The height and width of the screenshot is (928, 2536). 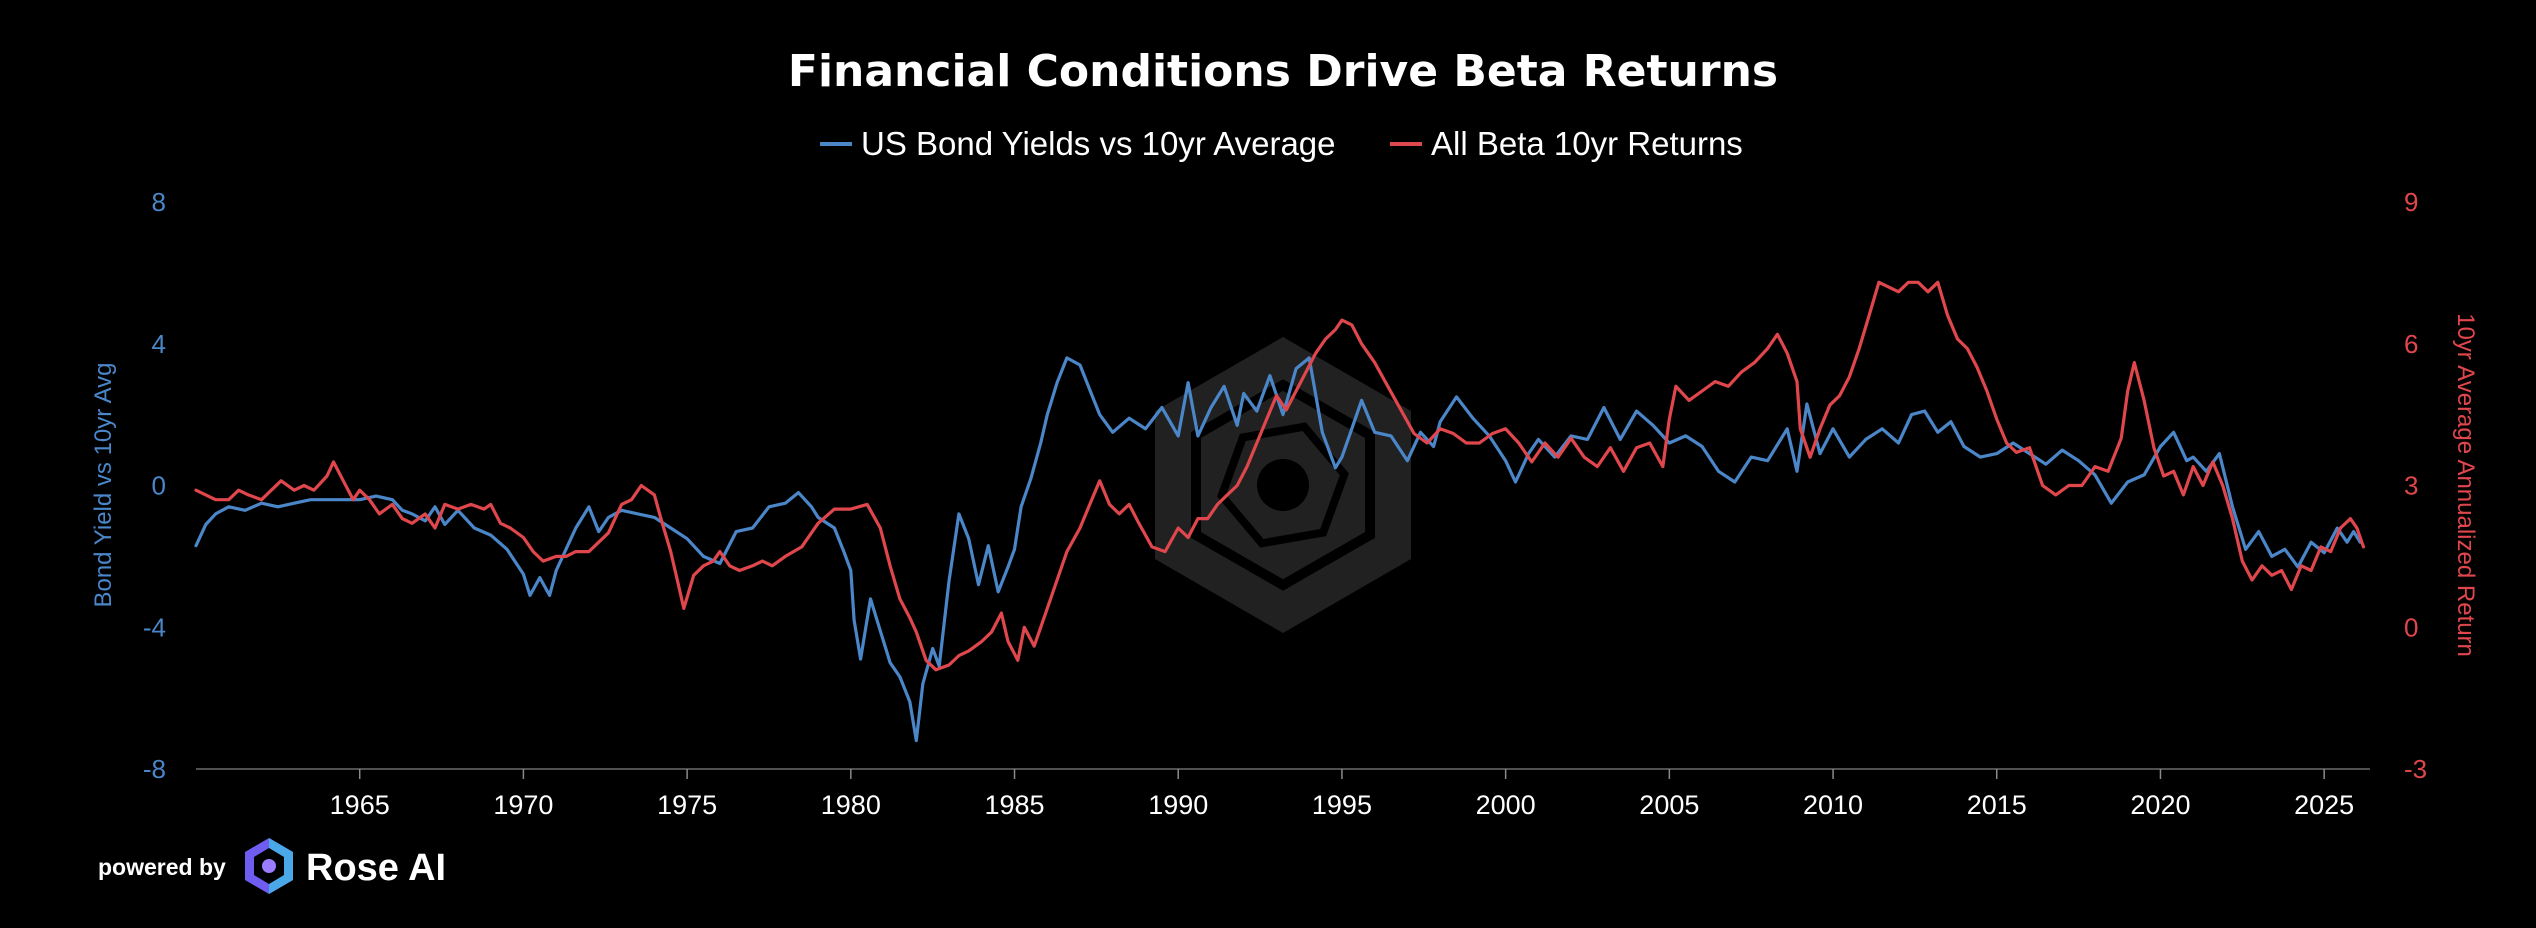 I want to click on y-left-tick-label: 0, so click(x=159, y=486).